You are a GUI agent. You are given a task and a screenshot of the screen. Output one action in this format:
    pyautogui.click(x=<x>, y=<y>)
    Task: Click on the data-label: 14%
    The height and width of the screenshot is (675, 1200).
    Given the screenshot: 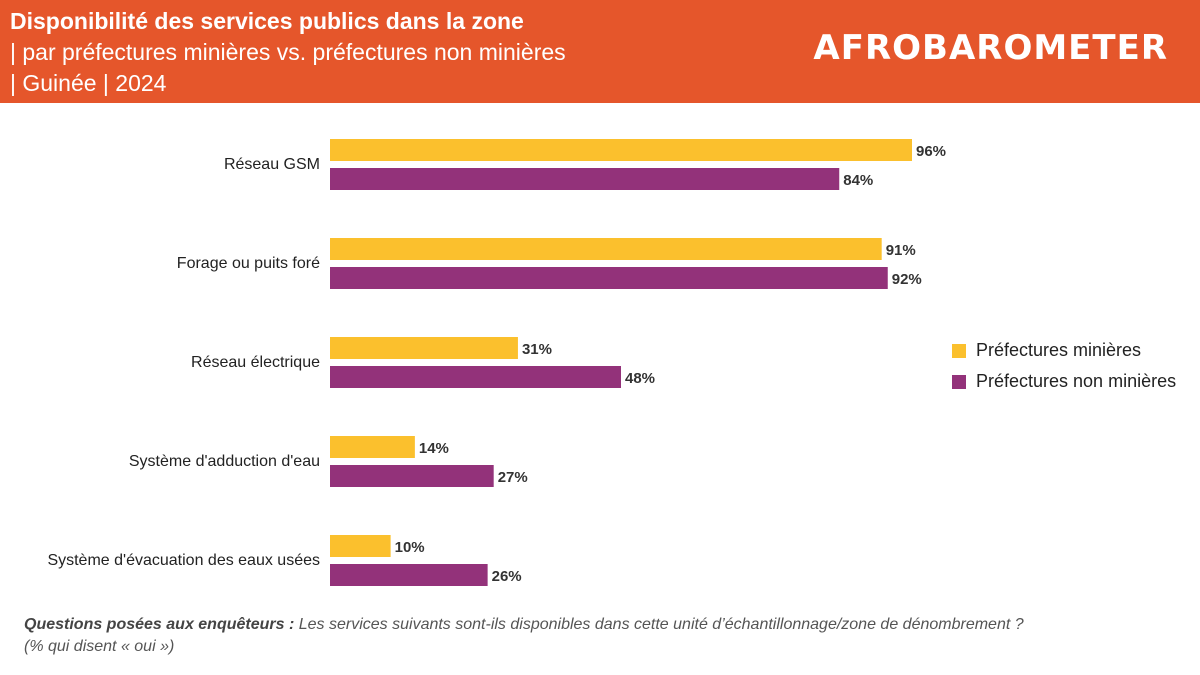 What is the action you would take?
    pyautogui.click(x=434, y=448)
    